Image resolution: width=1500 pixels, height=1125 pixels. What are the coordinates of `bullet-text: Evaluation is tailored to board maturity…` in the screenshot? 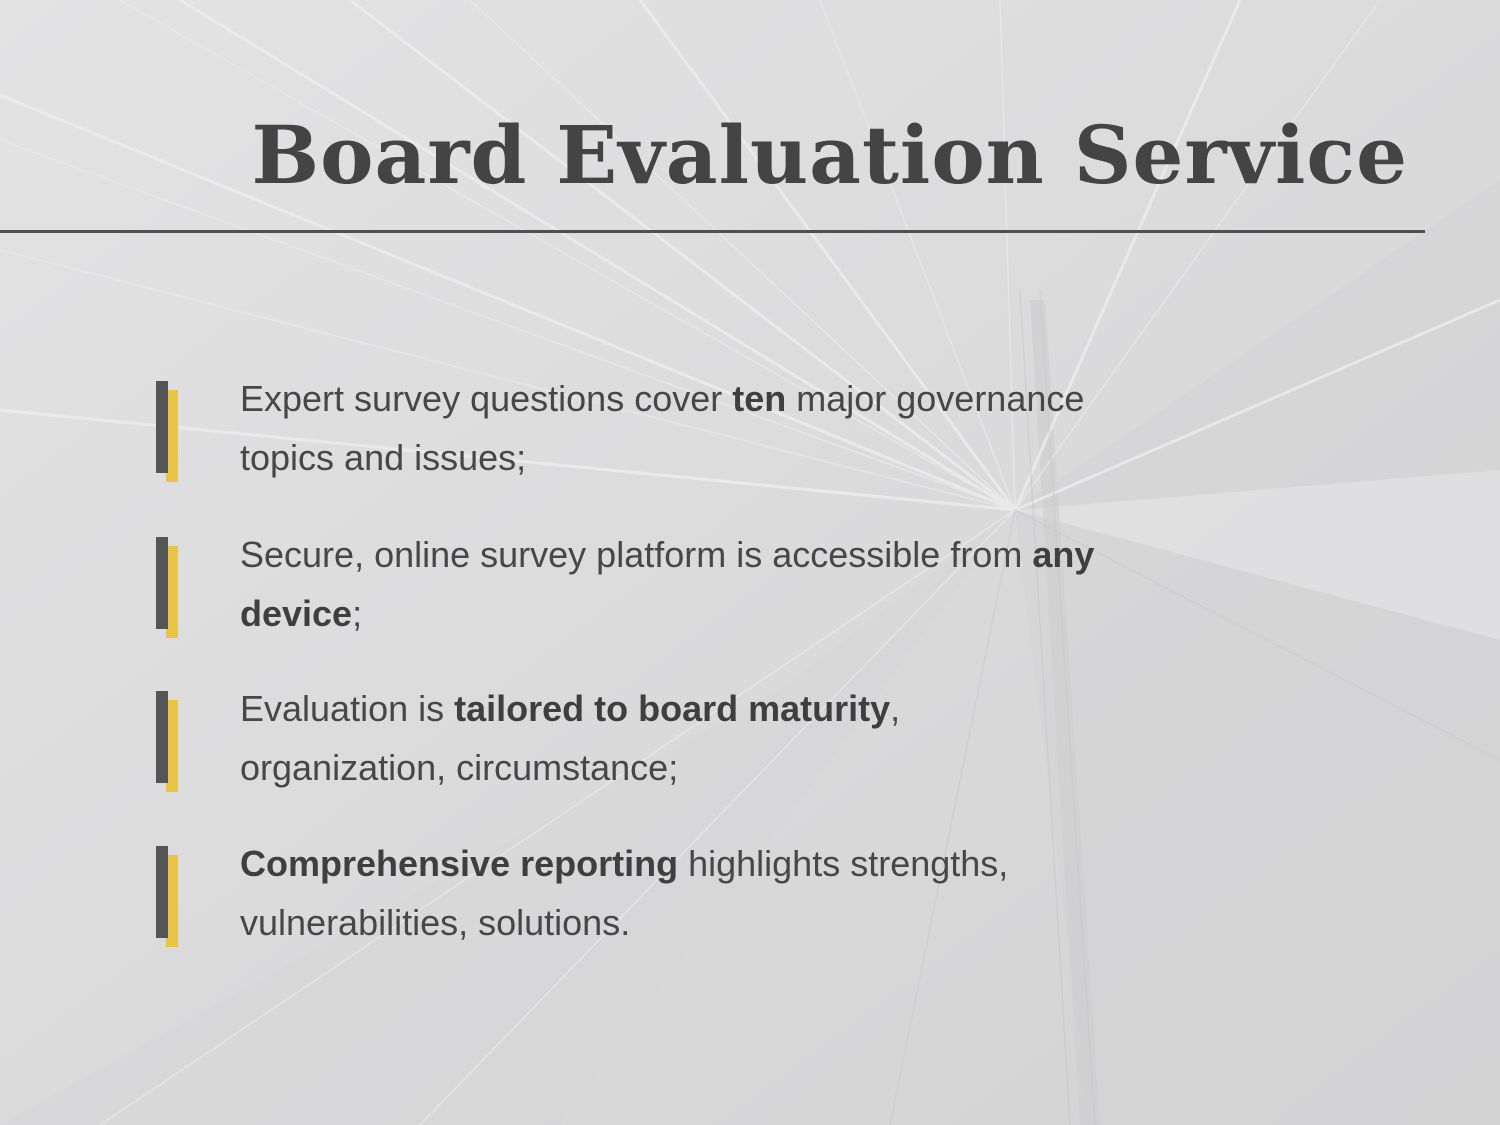 It's located at (675, 738).